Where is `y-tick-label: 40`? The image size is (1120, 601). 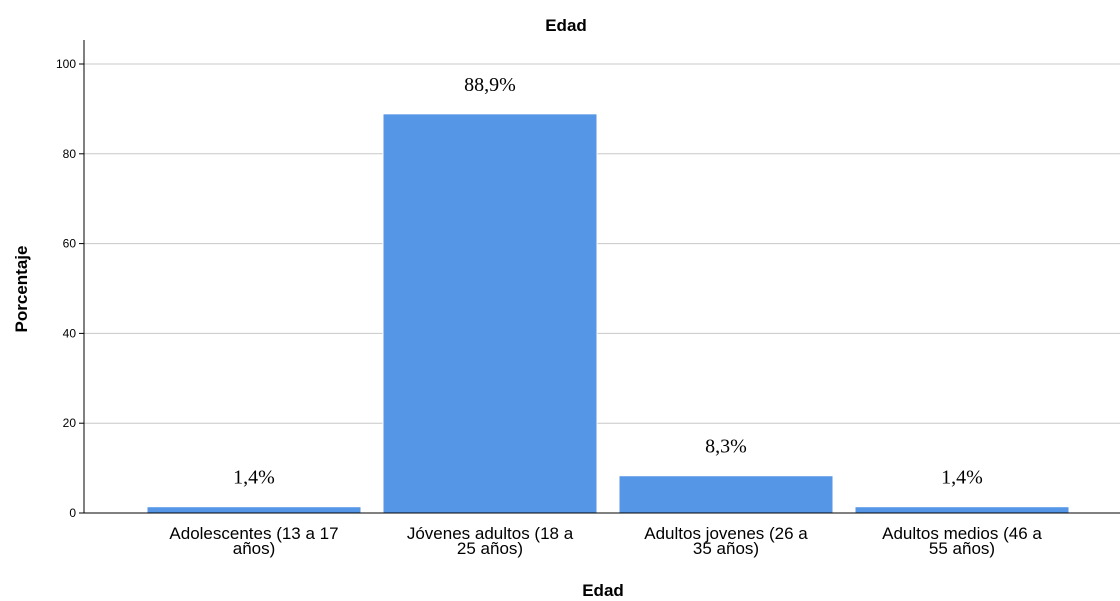 y-tick-label: 40 is located at coordinates (70, 333).